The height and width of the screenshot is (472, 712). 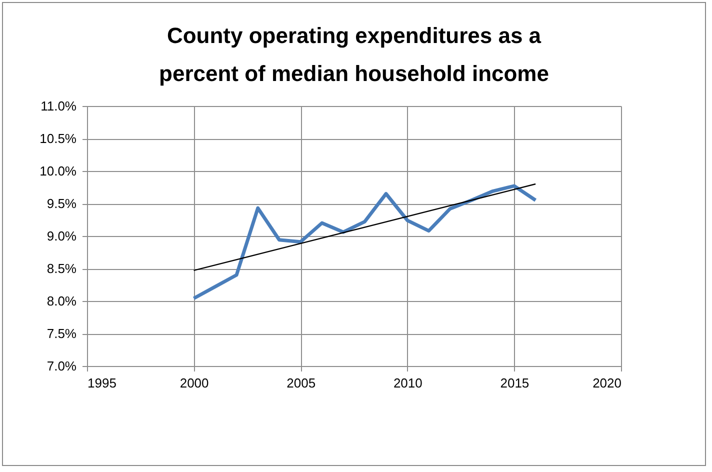 What do you see at coordinates (61, 268) in the screenshot?
I see `y-tick-label: 8.5%` at bounding box center [61, 268].